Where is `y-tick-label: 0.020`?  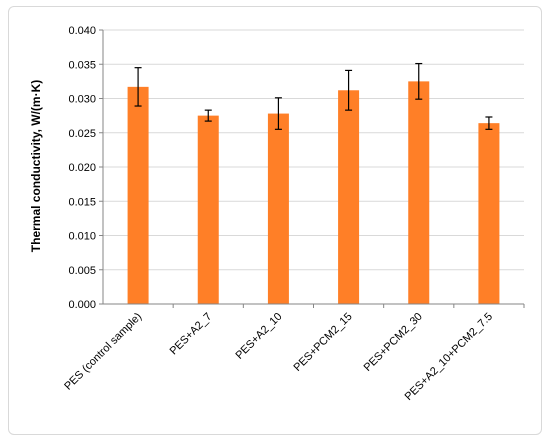 y-tick-label: 0.020 is located at coordinates (82, 168).